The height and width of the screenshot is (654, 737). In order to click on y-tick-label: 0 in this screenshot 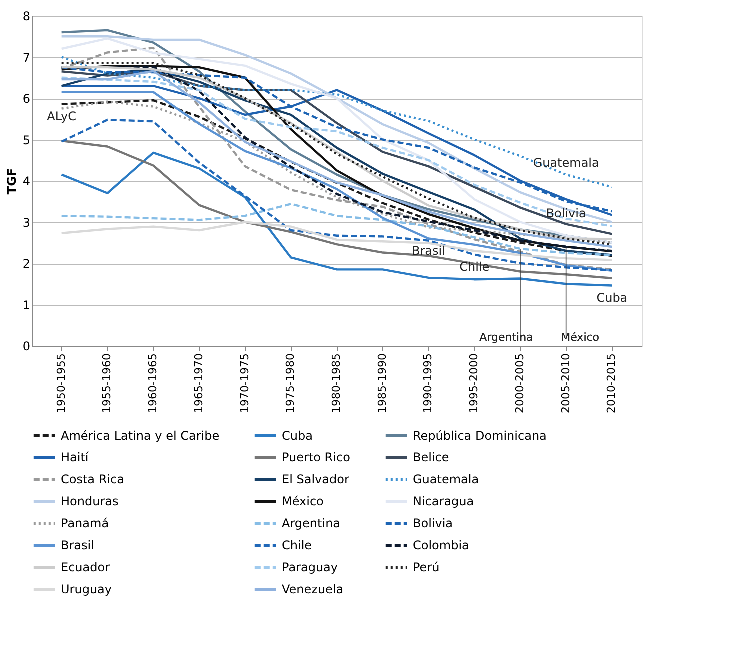, I will do `click(26, 347)`.